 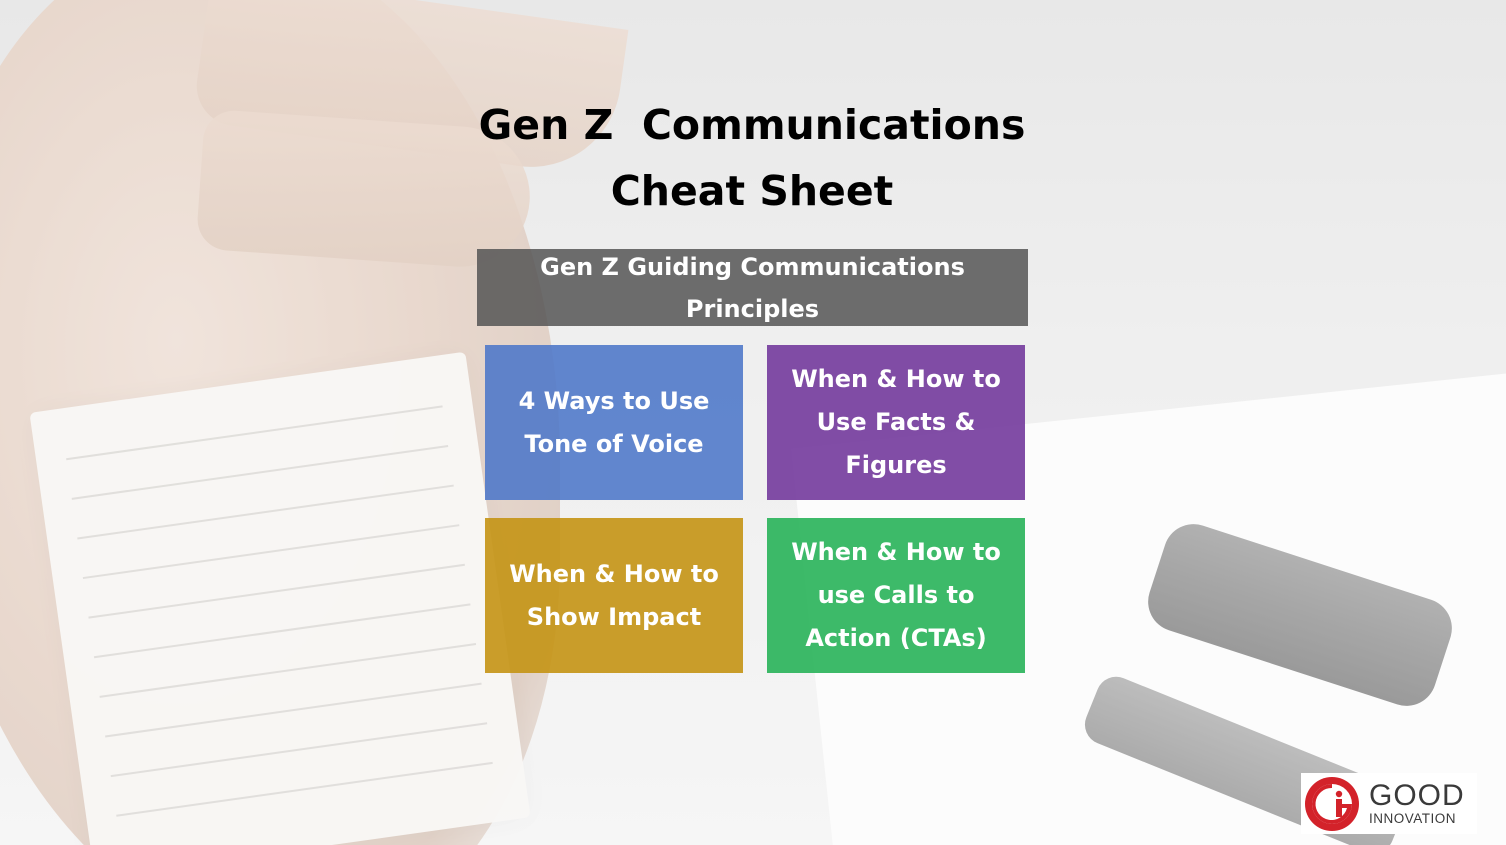 I want to click on good-innovation-logo-icon, so click(x=1332, y=803).